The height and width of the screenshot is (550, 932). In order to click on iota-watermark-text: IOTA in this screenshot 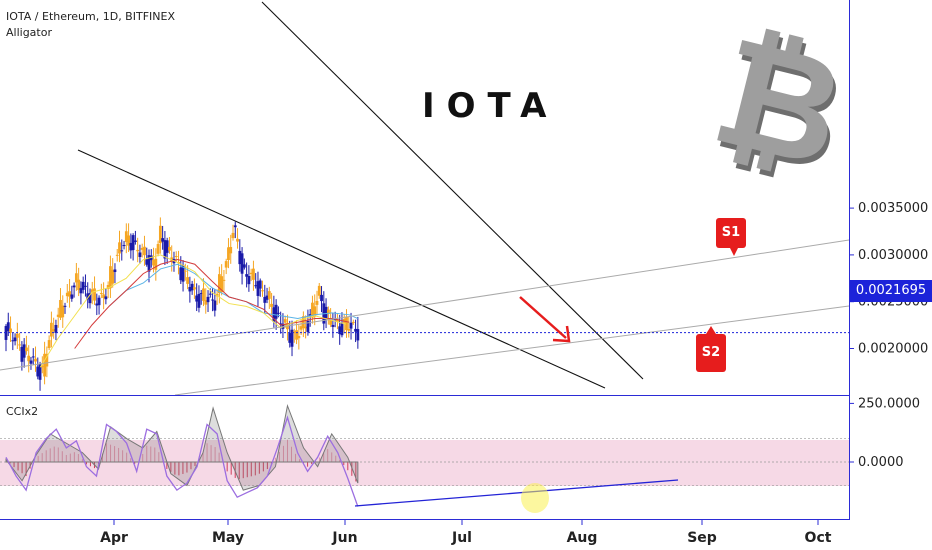, I will do `click(490, 106)`.